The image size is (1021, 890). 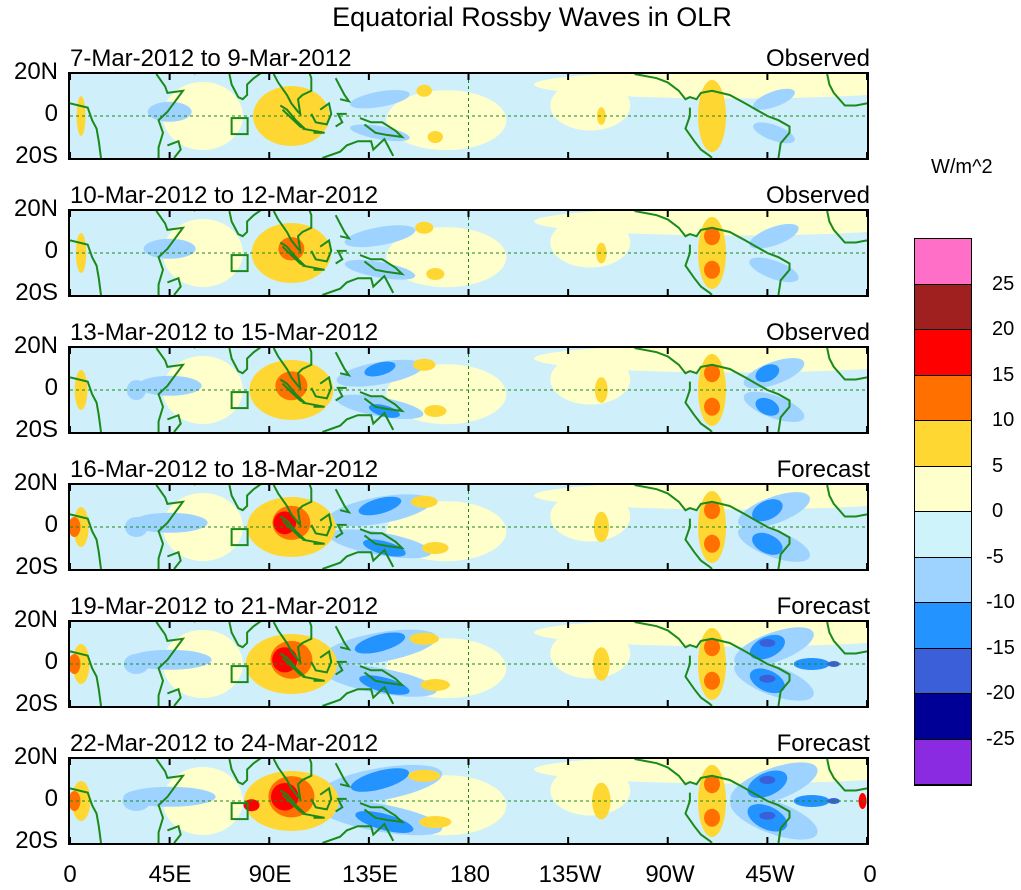 I want to click on colorbar-tick-label: 15, so click(x=1003, y=374).